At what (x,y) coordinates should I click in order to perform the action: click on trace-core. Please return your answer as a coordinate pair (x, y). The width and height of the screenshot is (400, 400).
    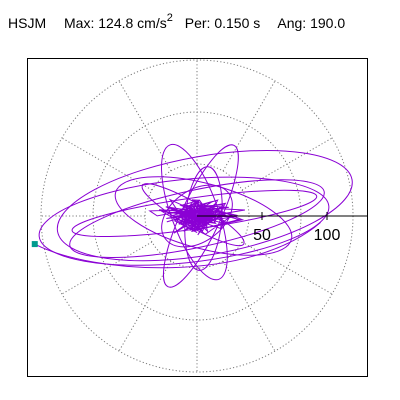
    Looking at the image, I should click on (196, 217).